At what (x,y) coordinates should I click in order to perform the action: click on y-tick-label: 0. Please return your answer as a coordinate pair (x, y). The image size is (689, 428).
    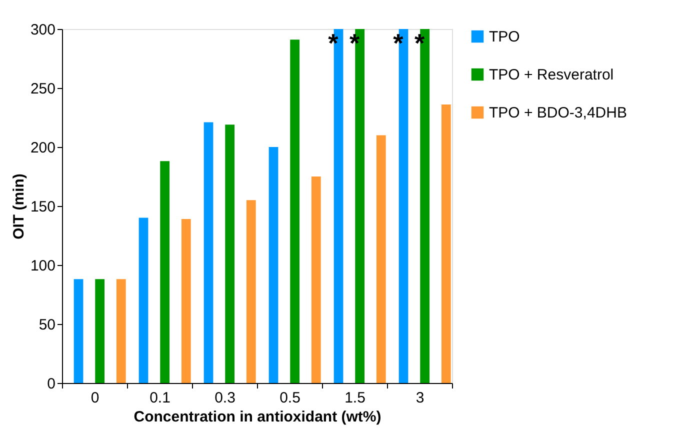
    Looking at the image, I should click on (51, 384).